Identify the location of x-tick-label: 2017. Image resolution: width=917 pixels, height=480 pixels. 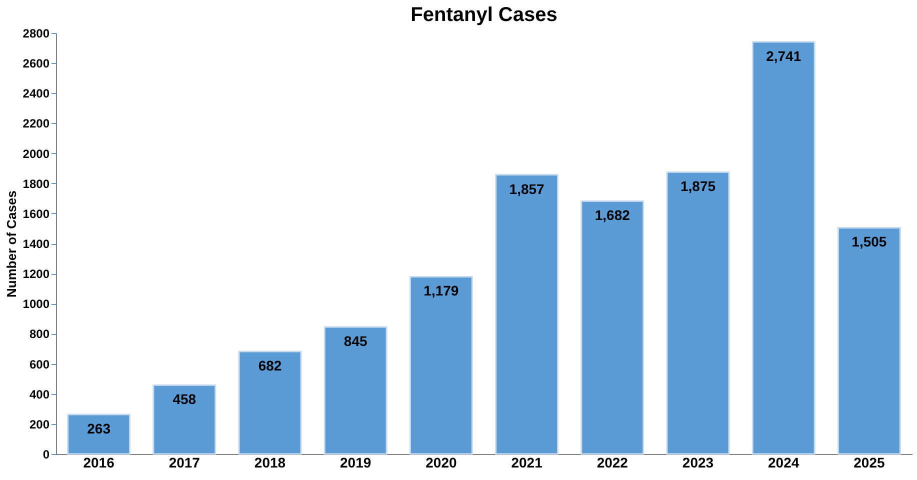
(184, 462).